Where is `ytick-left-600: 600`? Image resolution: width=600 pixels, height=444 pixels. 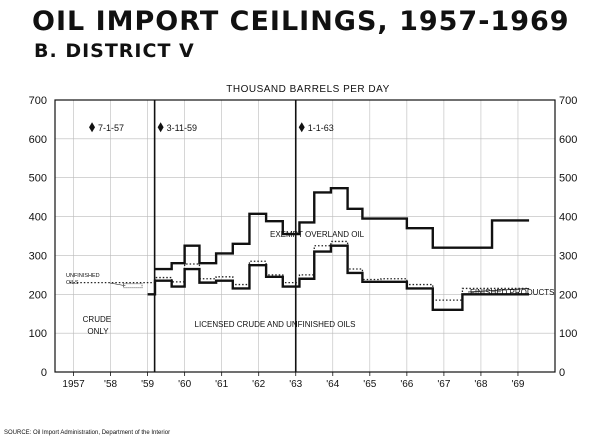
ytick-left-600: 600 is located at coordinates (38, 140).